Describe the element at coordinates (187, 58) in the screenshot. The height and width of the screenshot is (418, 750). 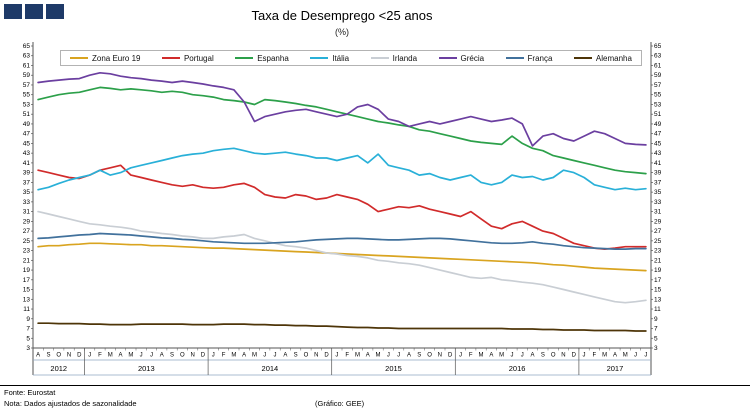
I see `legend-item-portugal: Portugal` at that location.